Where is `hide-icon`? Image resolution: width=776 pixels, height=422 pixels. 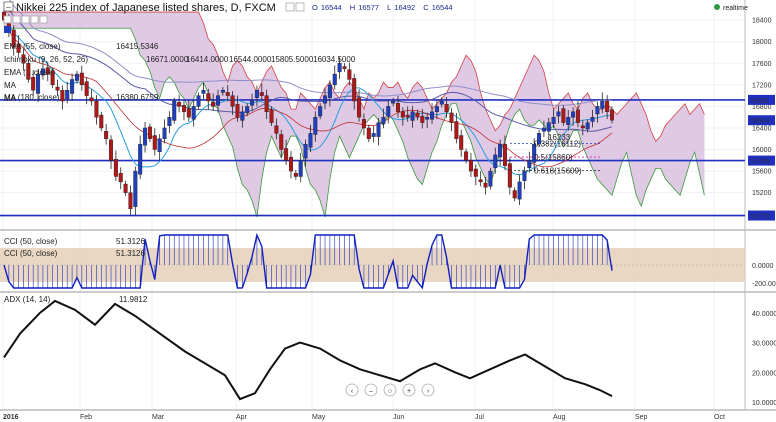
hide-icon is located at coordinates (7, 19).